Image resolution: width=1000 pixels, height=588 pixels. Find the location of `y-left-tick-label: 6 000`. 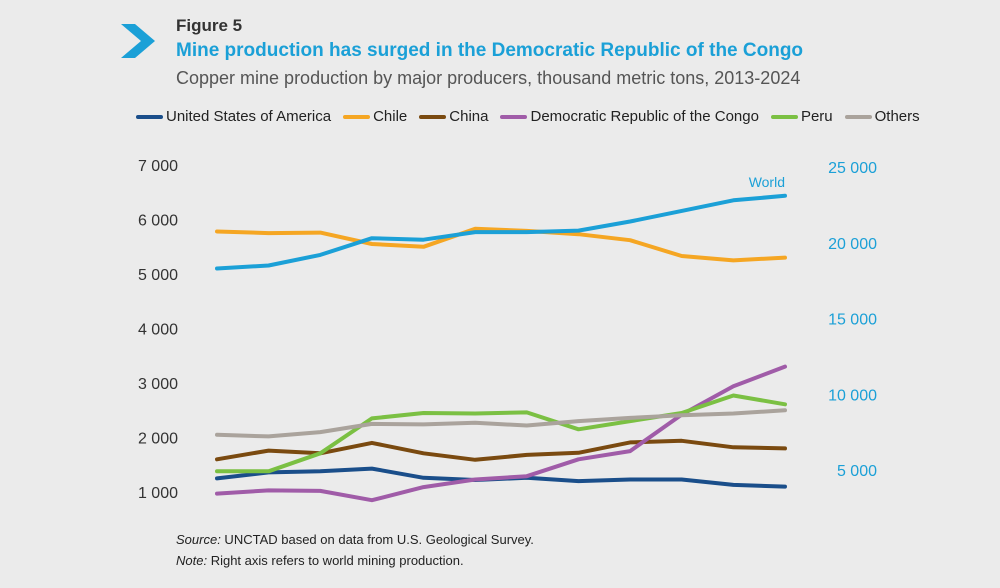

y-left-tick-label: 6 000 is located at coordinates (158, 221).